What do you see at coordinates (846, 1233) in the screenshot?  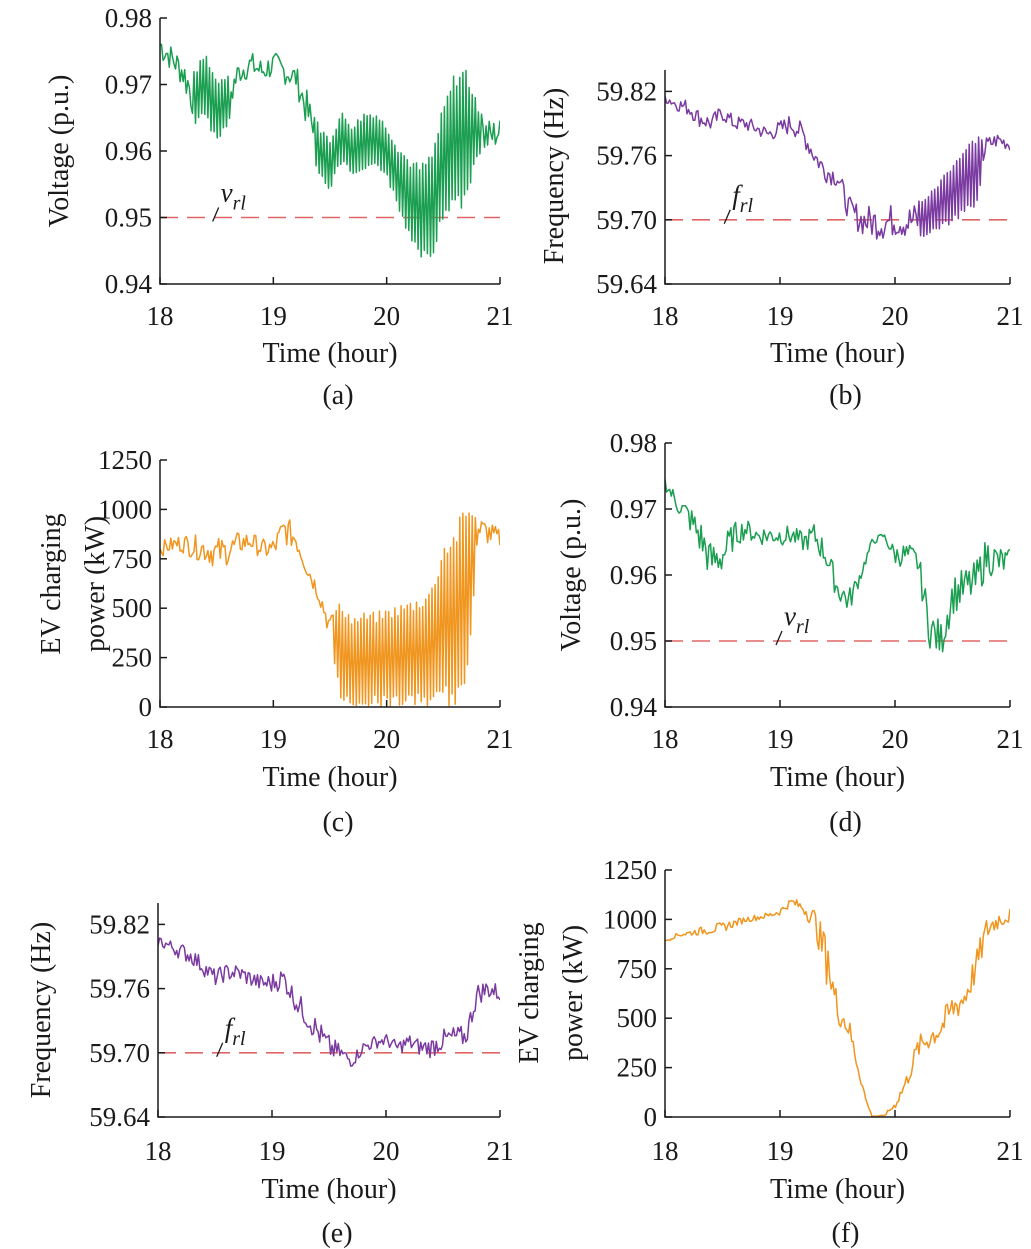 I see `panel-caption: (f)` at bounding box center [846, 1233].